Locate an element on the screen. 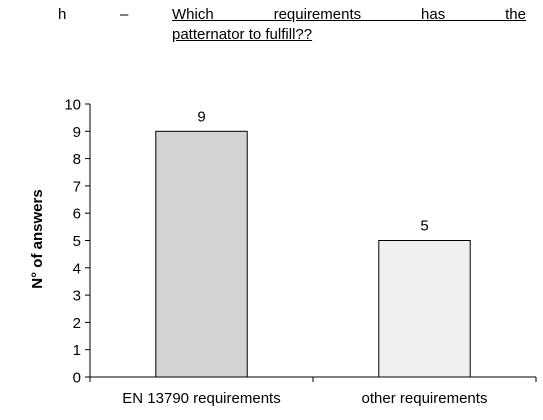 This screenshot has width=543, height=420. y-tick-label: 4 is located at coordinates (77, 268).